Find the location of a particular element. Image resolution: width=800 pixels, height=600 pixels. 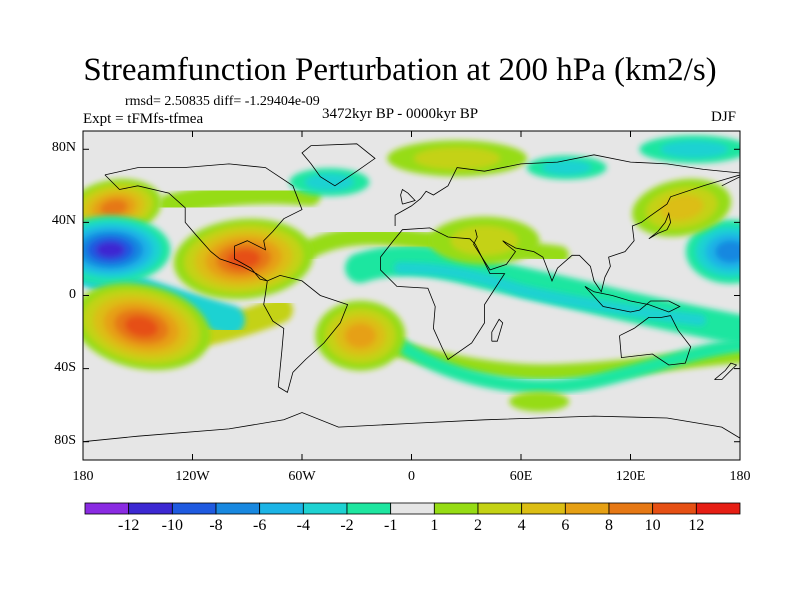

season-label: DJF is located at coordinates (724, 117).